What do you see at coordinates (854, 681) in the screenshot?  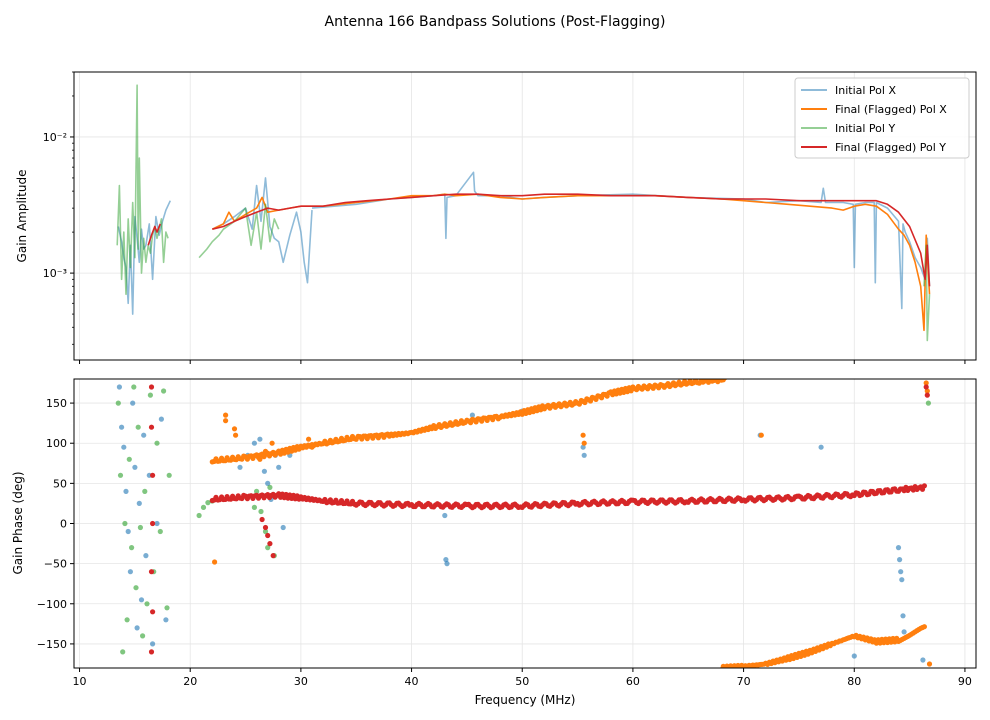 I see `x-tick-label: 80` at bounding box center [854, 681].